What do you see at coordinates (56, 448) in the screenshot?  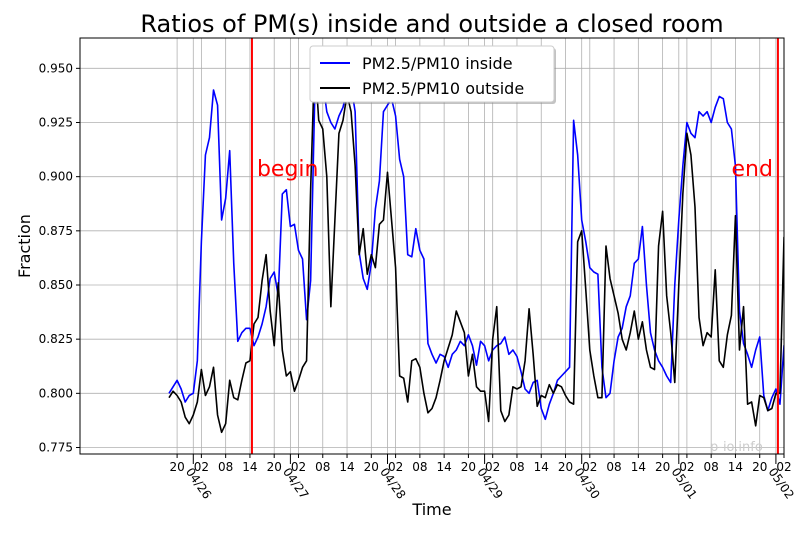 I see `y-tick-label: 0.775` at bounding box center [56, 448].